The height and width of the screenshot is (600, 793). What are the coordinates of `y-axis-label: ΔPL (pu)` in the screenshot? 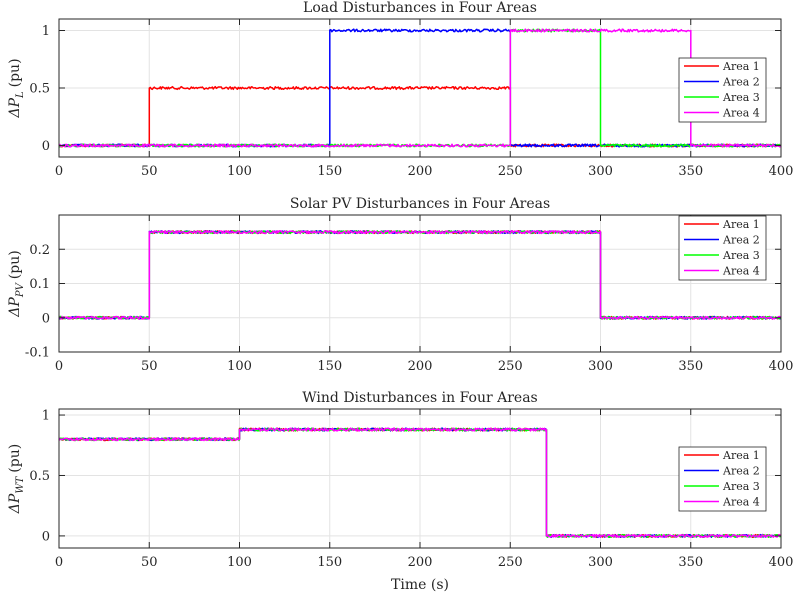 It's located at (16, 88).